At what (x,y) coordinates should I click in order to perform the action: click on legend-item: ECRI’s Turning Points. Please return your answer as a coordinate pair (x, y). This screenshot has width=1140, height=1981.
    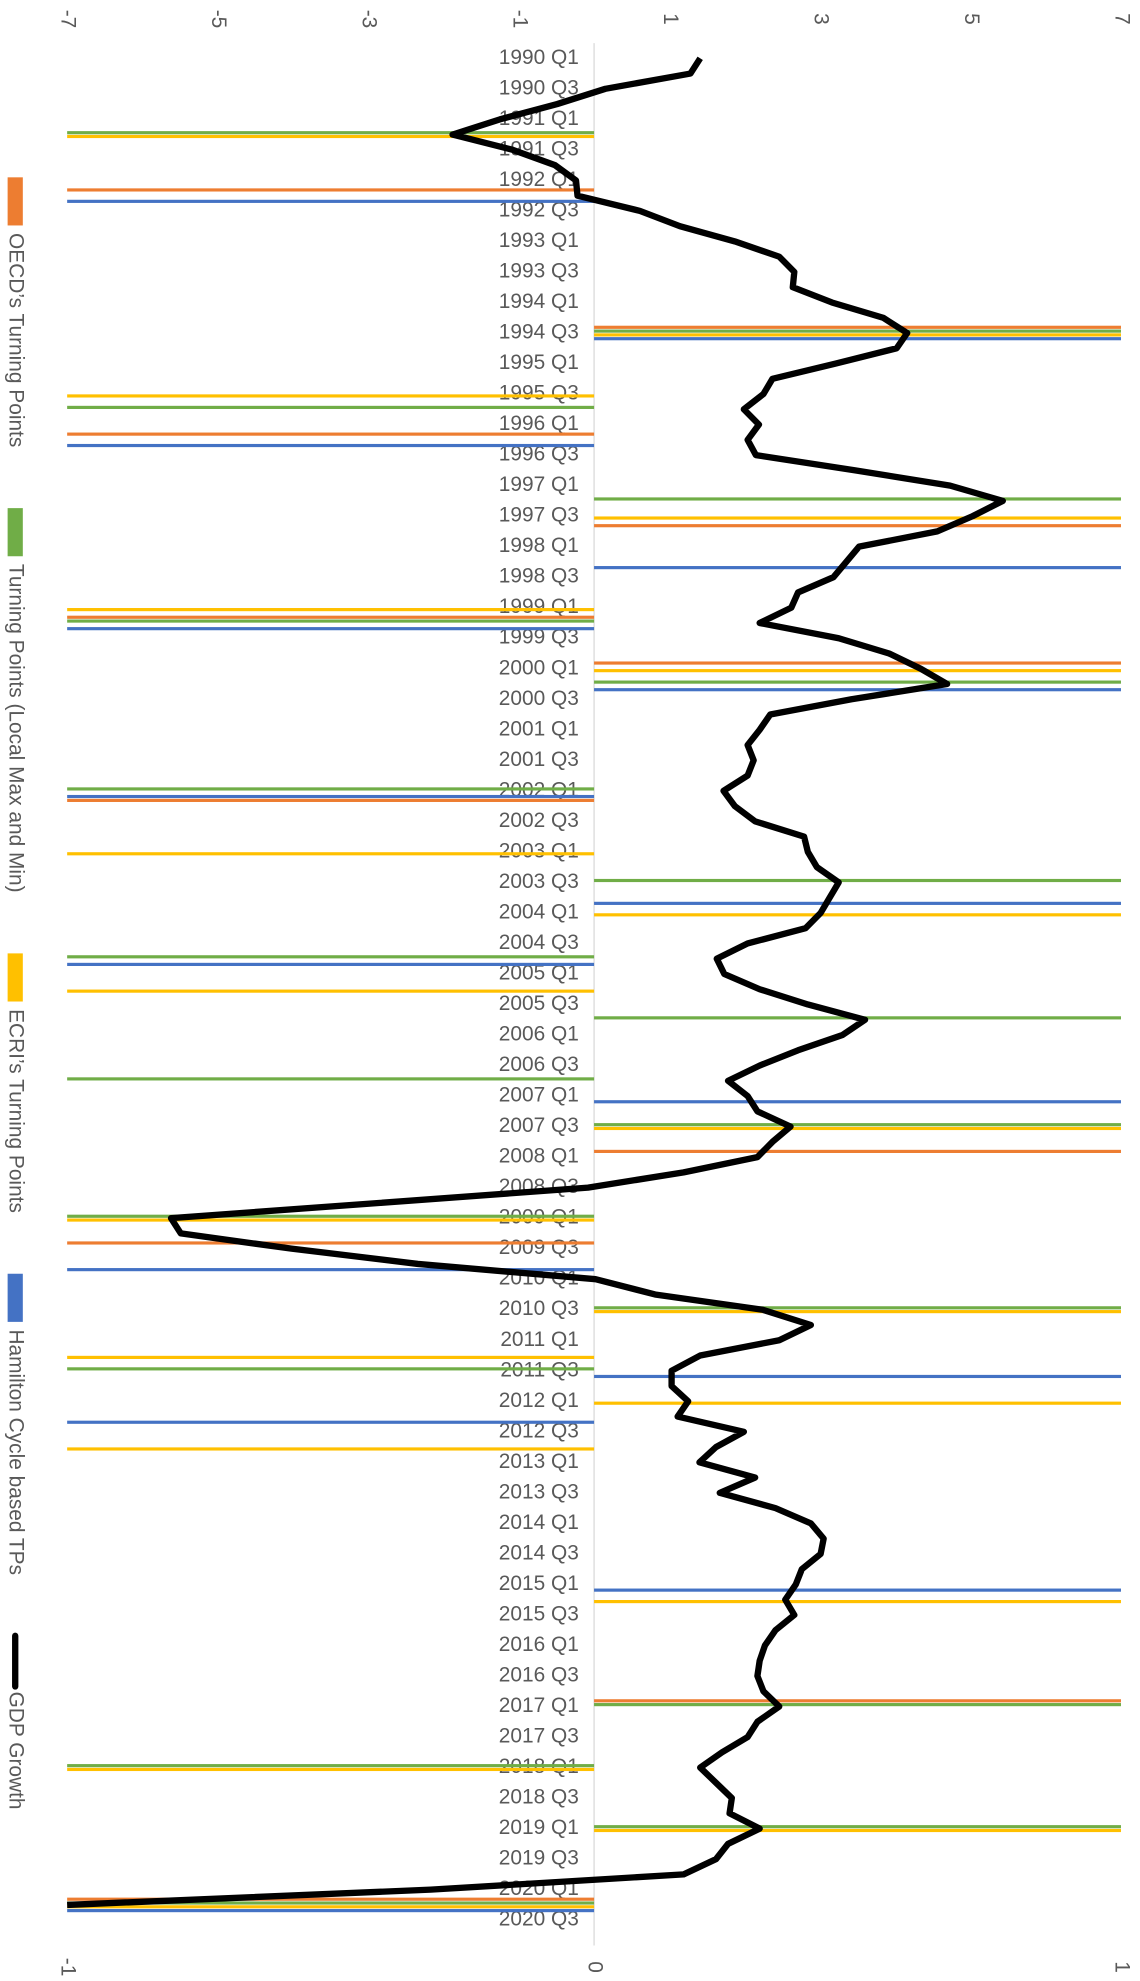
    Looking at the image, I should click on (16, 1083).